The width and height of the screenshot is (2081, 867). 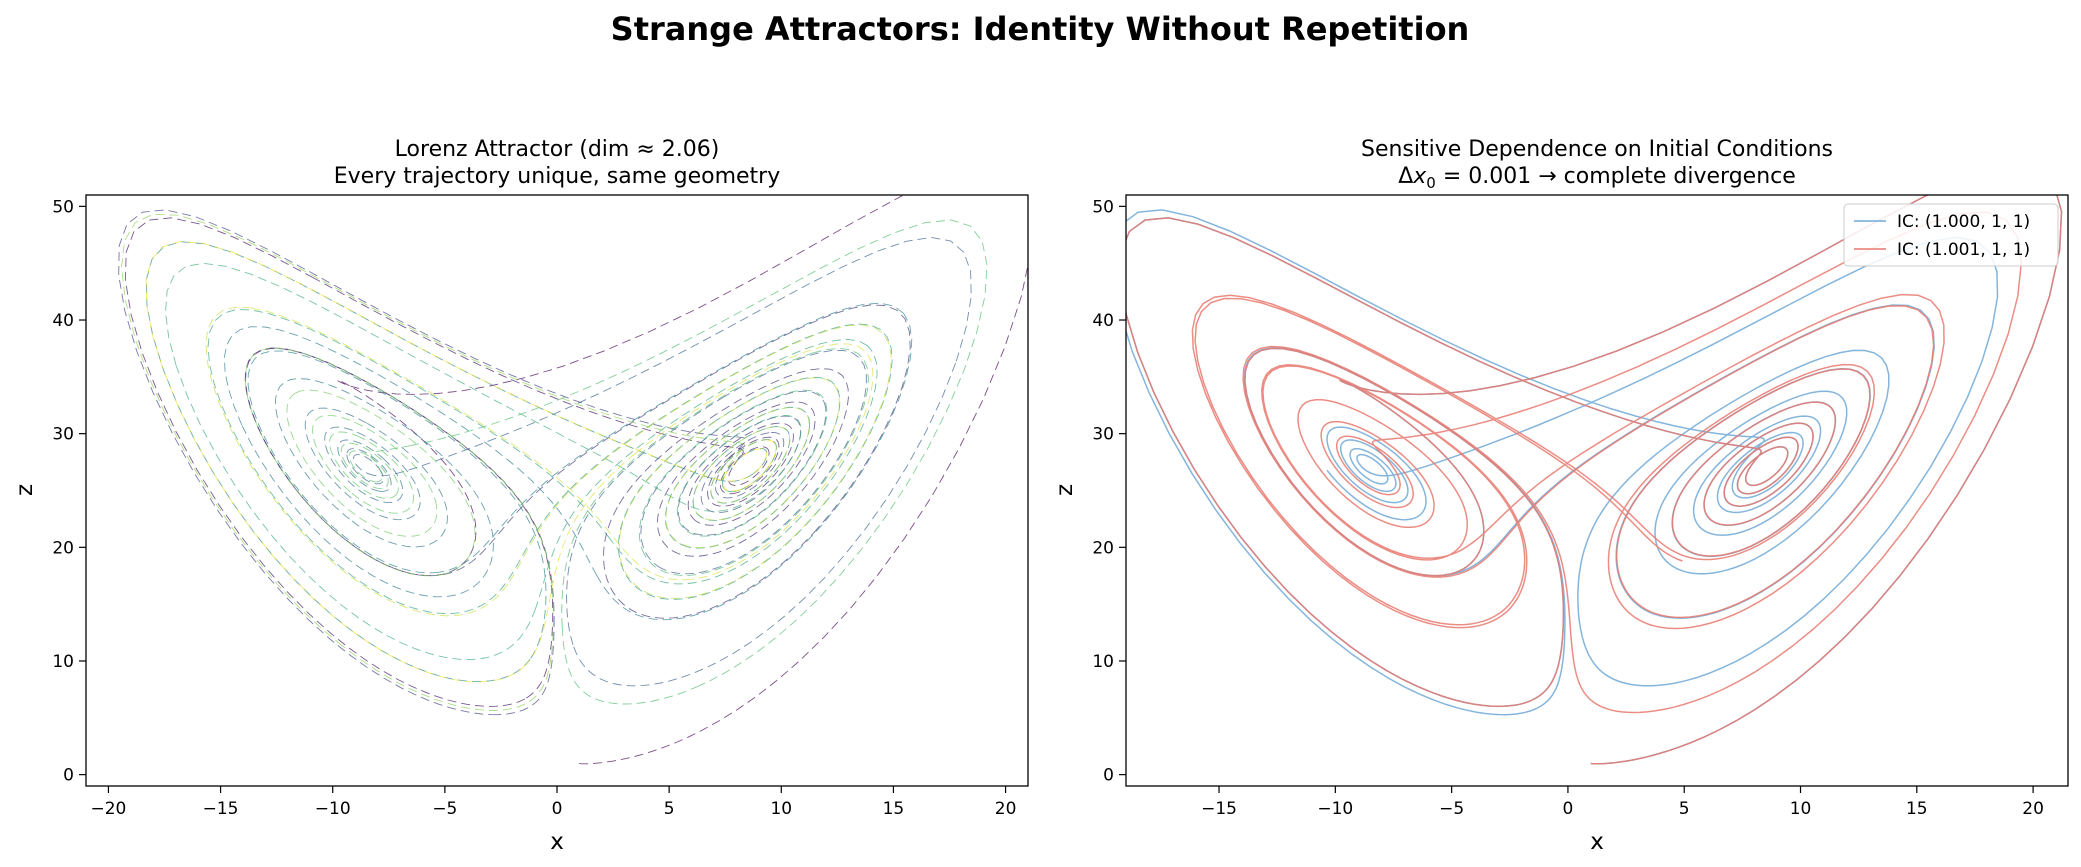 What do you see at coordinates (1431, 183) in the screenshot?
I see `subscript-zero: 0` at bounding box center [1431, 183].